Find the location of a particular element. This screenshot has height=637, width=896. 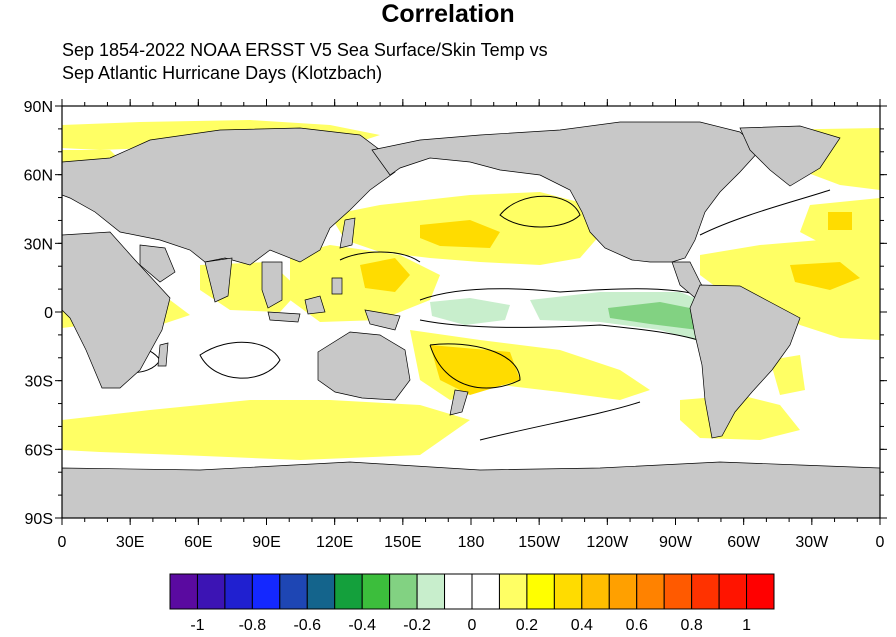

lat-label: 90N is located at coordinates (38, 107).